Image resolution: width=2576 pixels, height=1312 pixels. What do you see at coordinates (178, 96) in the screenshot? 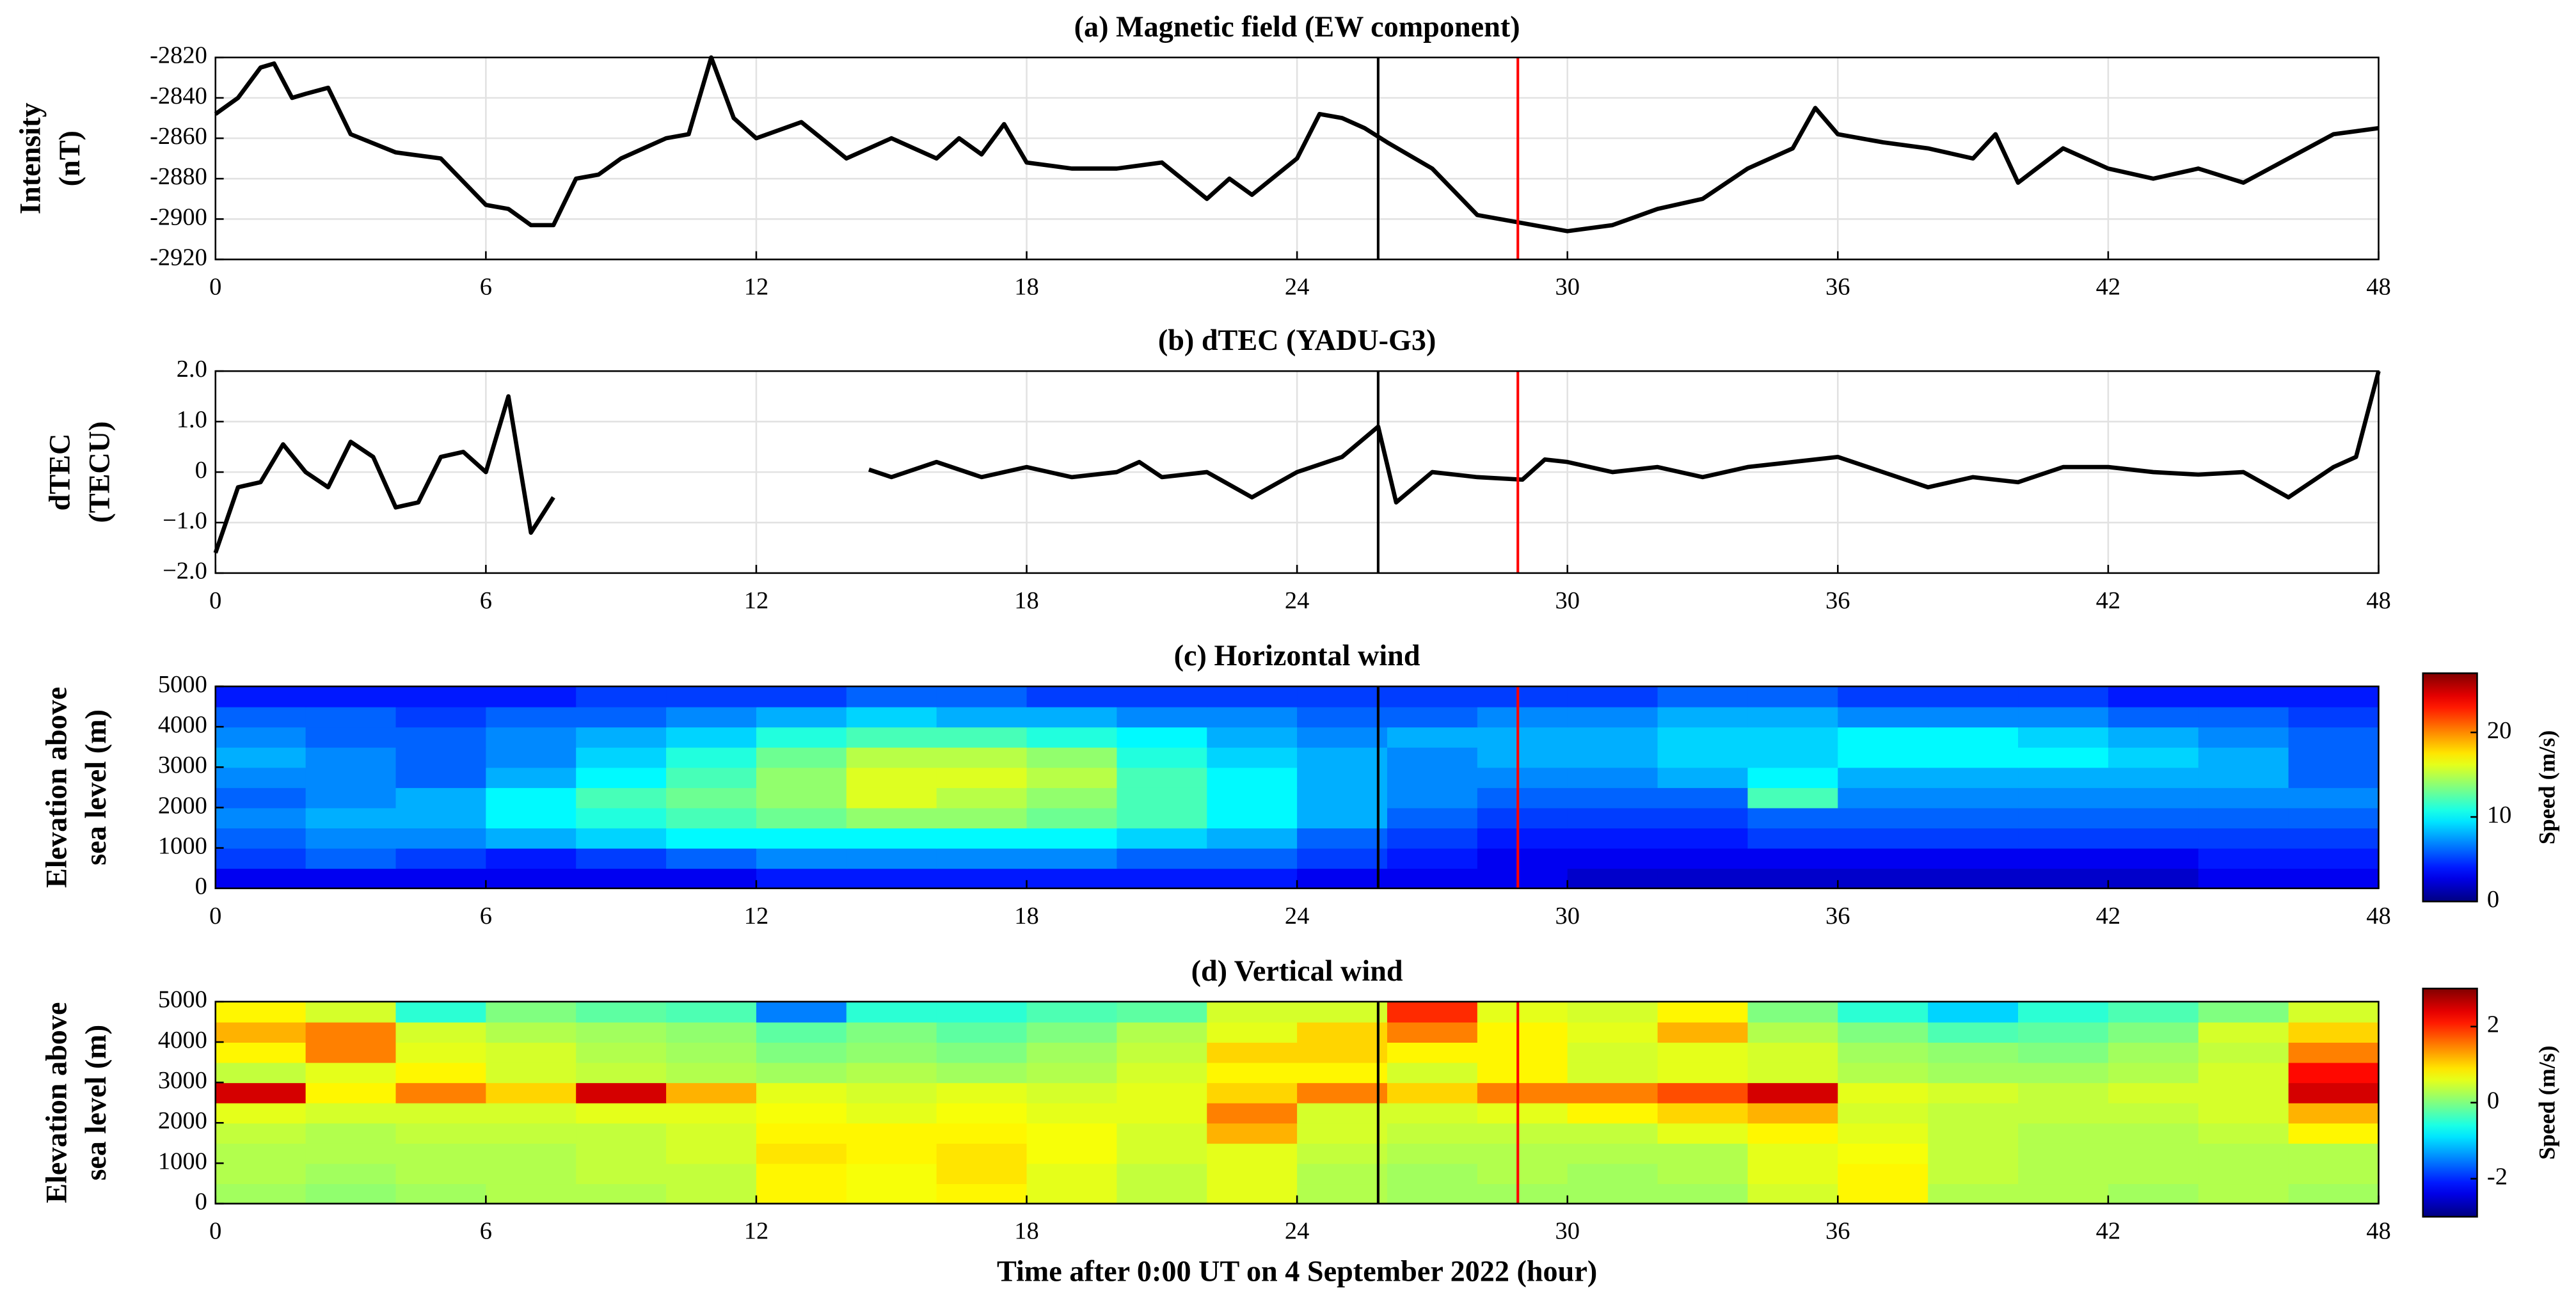
I see `y-tick-label: -2840` at bounding box center [178, 96].